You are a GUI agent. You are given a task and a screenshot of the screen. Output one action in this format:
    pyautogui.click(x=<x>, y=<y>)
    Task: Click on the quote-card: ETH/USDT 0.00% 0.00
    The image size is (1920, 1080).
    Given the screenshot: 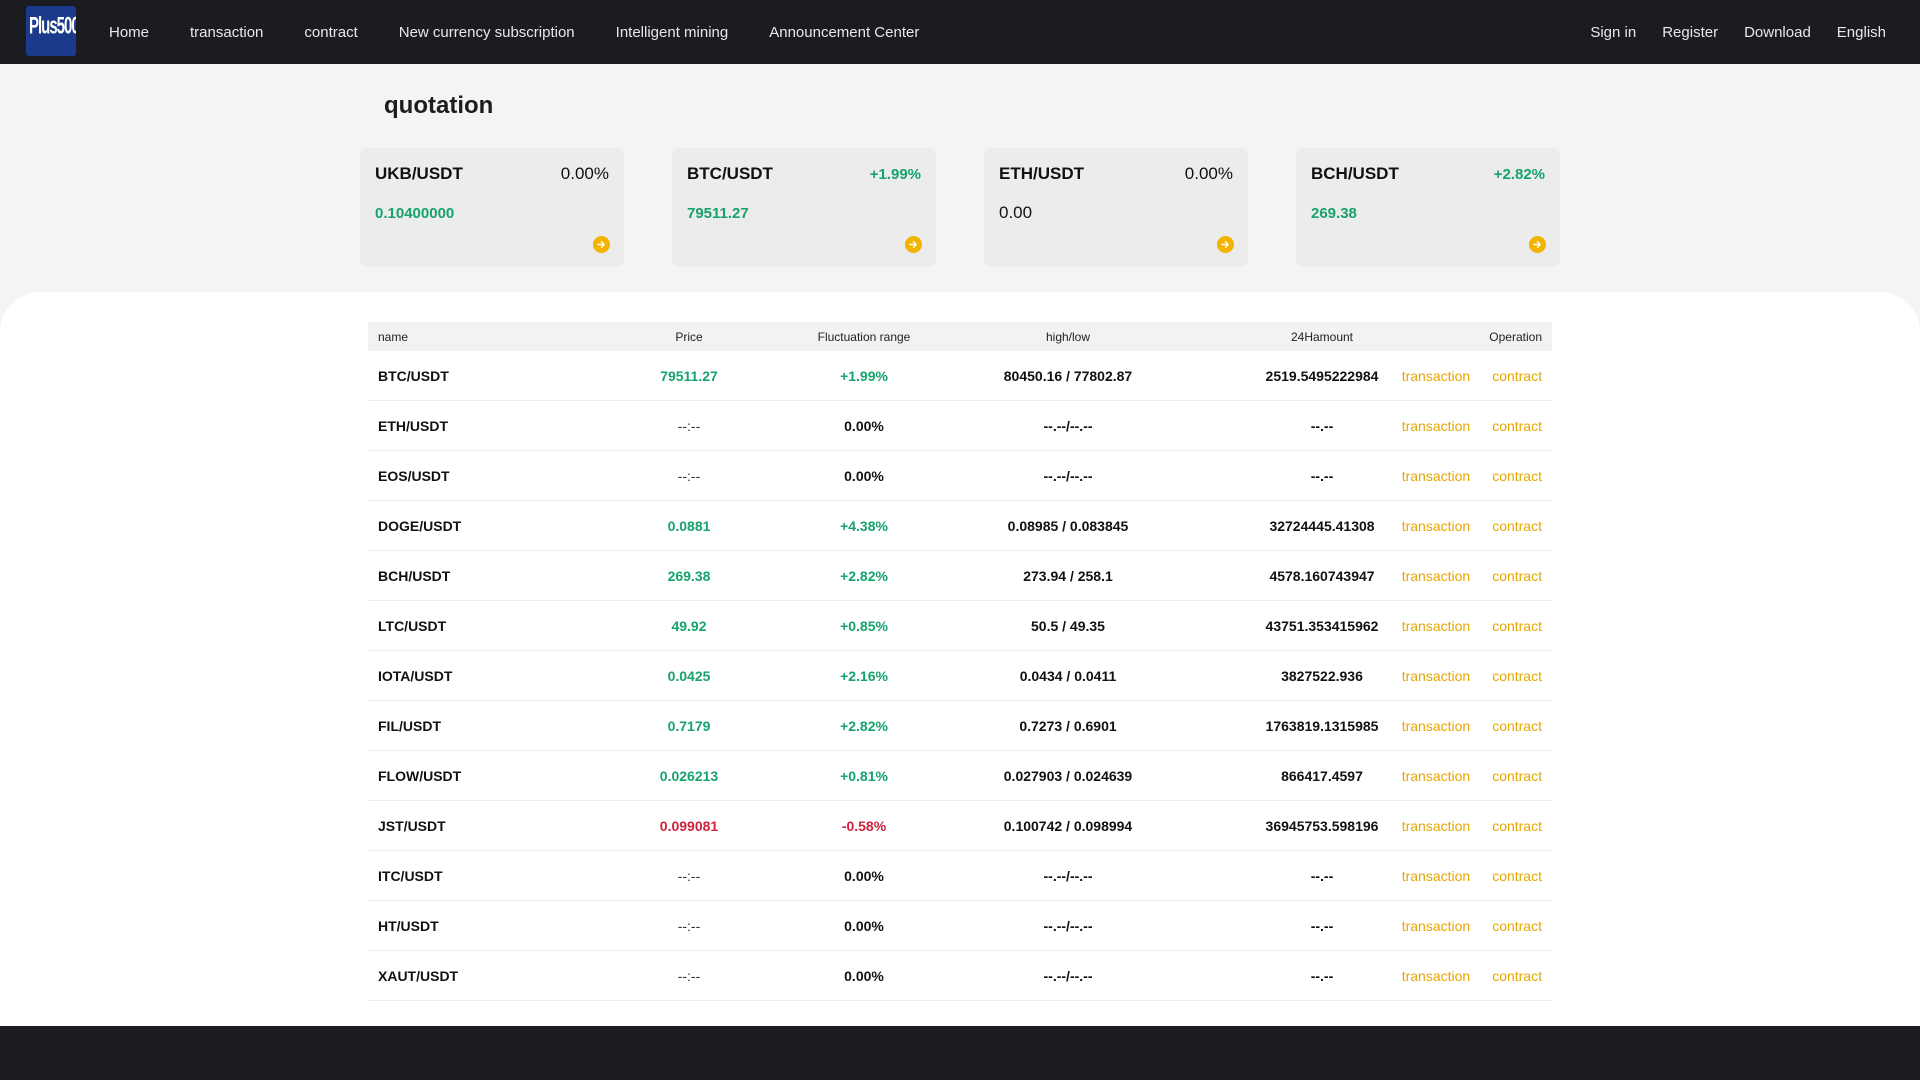 What is the action you would take?
    pyautogui.click(x=1116, y=207)
    